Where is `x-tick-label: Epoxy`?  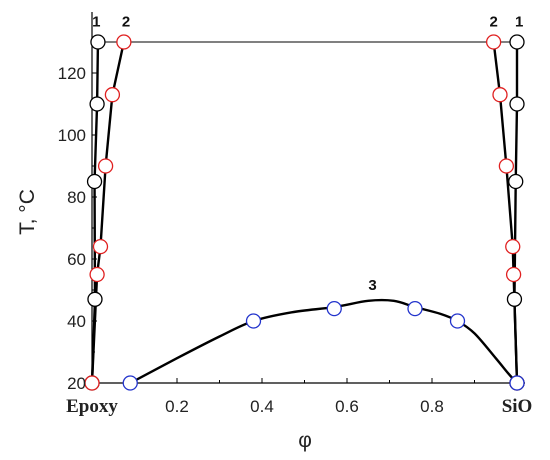 x-tick-label: Epoxy is located at coordinates (92, 406).